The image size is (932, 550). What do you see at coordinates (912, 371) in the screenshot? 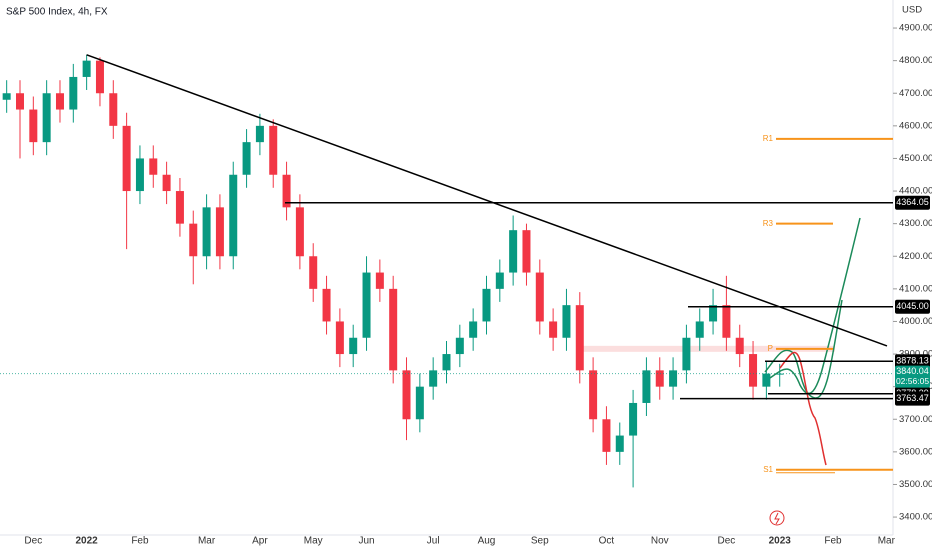
I see `current-price-label: 3840.04` at bounding box center [912, 371].